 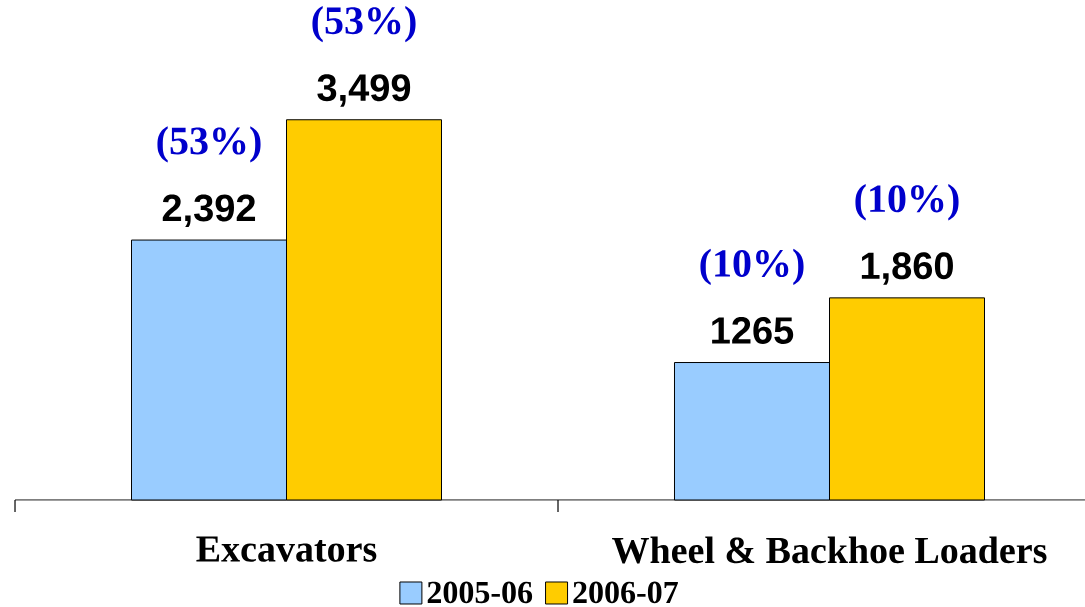 I want to click on x-tick-label: Wheel & Backhoe Loaders, so click(x=829, y=550).